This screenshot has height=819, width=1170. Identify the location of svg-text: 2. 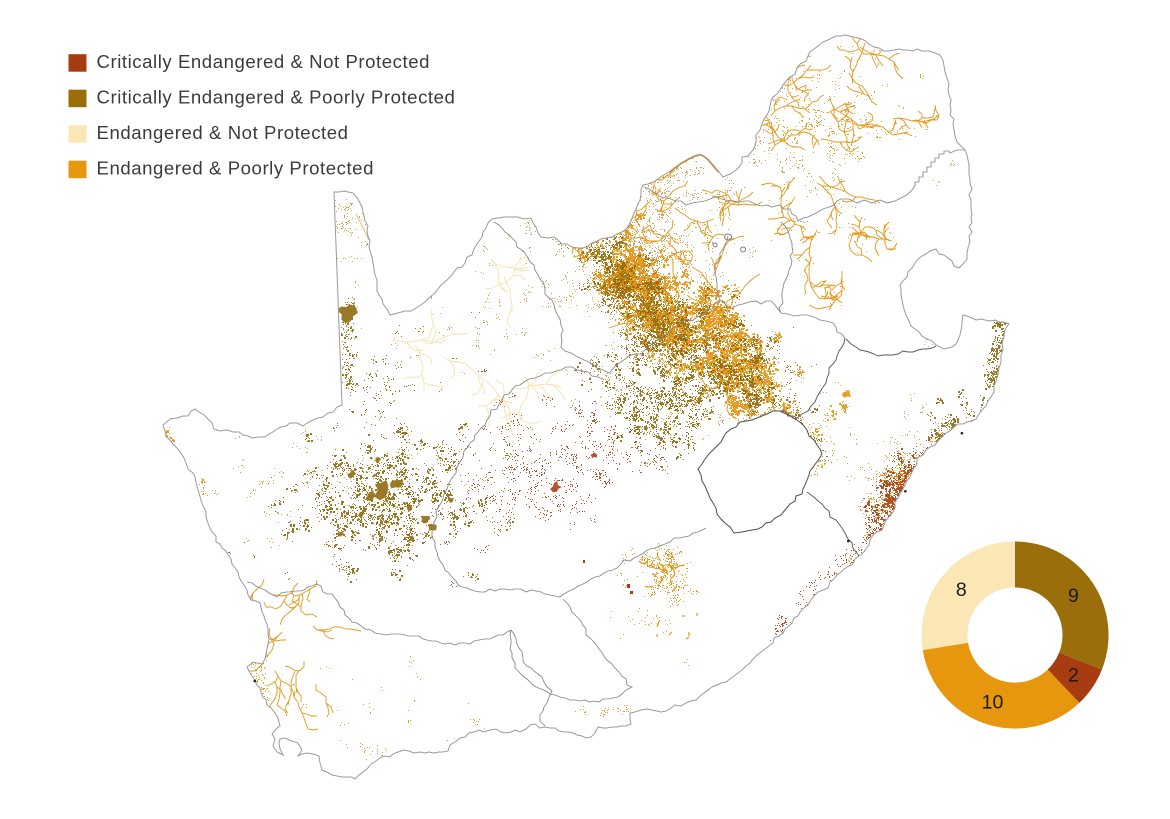
(1073, 675).